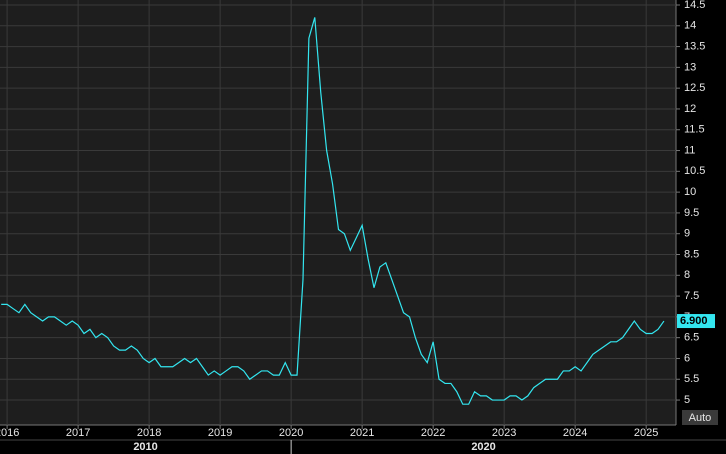  What do you see at coordinates (690, 109) in the screenshot?
I see `y-tick-label: 12` at bounding box center [690, 109].